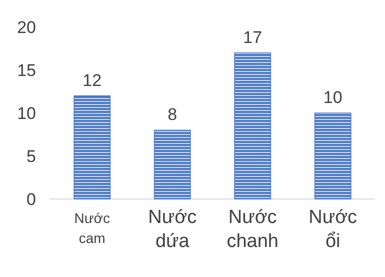  What do you see at coordinates (26, 27) in the screenshot?
I see `y-tick-label: 20` at bounding box center [26, 27].